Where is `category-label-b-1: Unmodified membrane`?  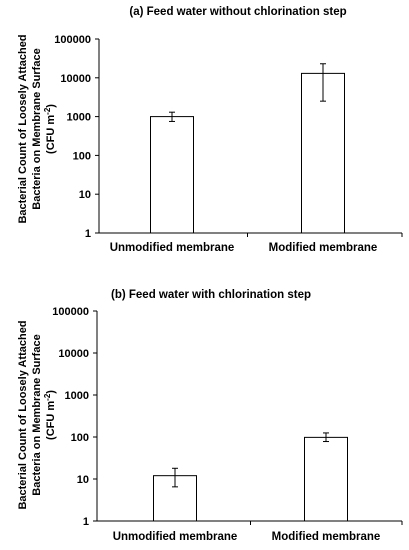 category-label-b-1: Unmodified membrane is located at coordinates (175, 537).